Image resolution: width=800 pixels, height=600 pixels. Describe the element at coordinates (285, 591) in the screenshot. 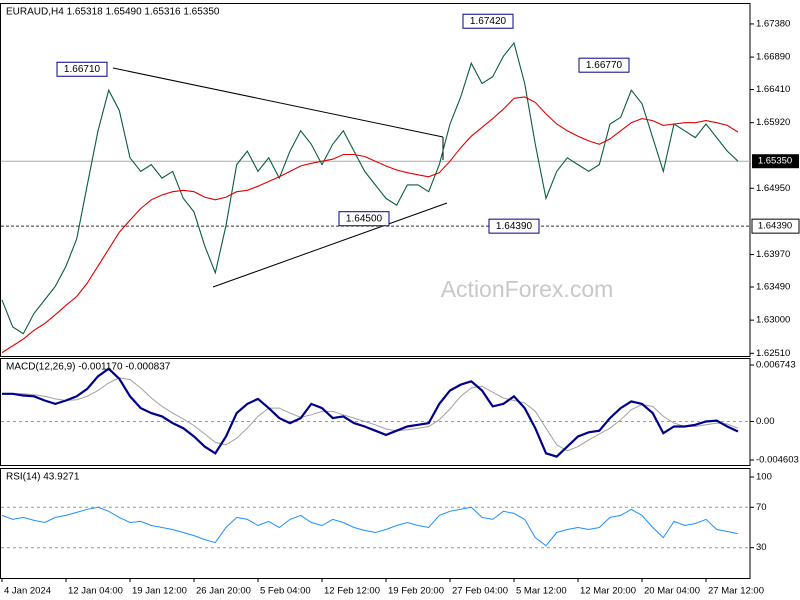

I see `x-tick-label: 5 Feb 04:00` at that location.